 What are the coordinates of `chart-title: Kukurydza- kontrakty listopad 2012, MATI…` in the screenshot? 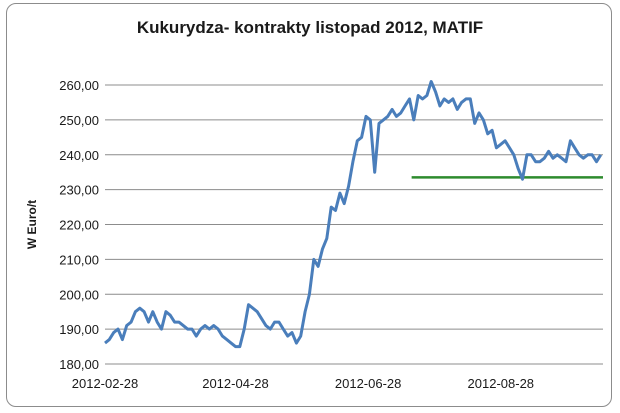 It's located at (310, 27).